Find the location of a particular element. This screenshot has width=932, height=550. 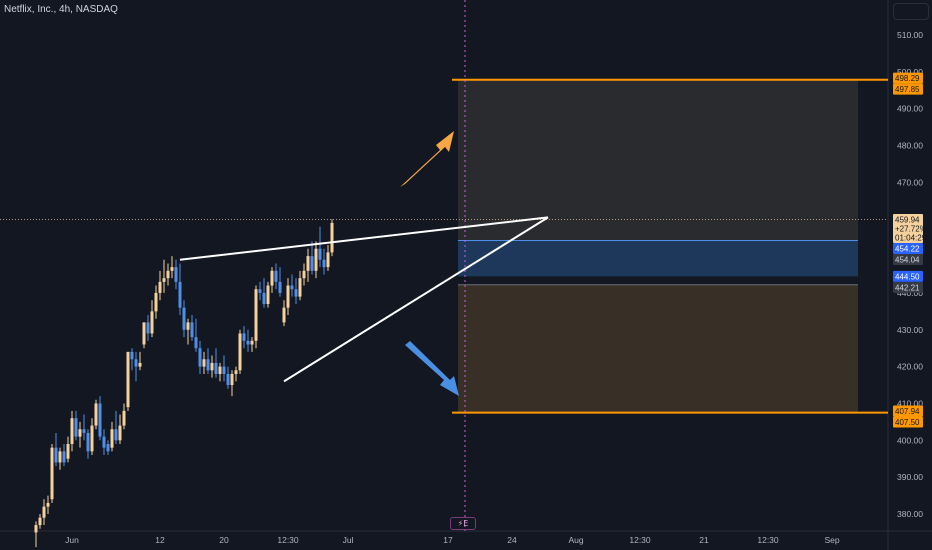

time-tick-label: 21 is located at coordinates (704, 540).